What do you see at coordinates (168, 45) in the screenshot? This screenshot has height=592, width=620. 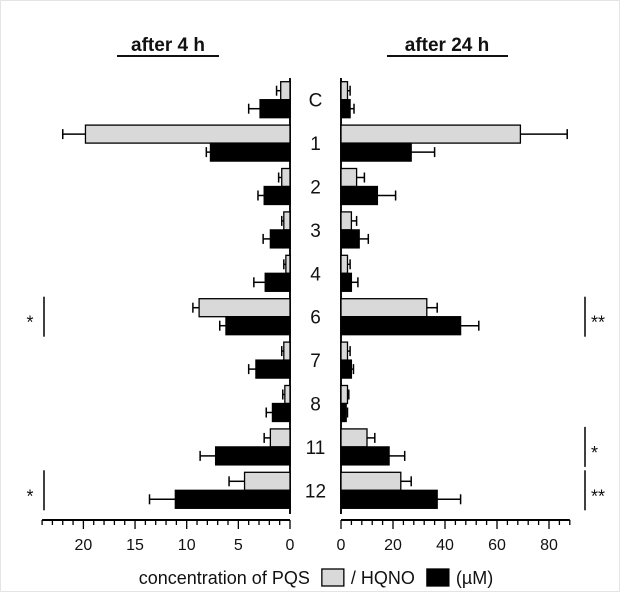 I see `left-panel-title: after 4 h` at bounding box center [168, 45].